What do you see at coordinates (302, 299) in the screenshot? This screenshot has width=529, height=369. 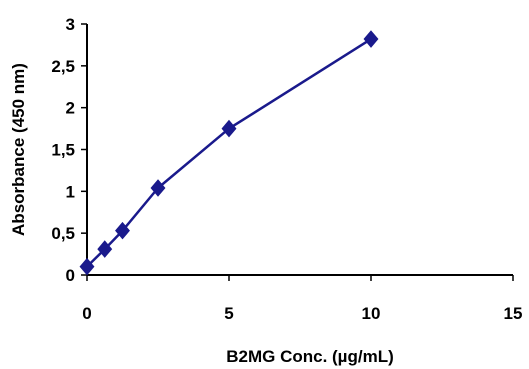 I see `x-axis-ticks: 0 5 10 15` at bounding box center [302, 299].